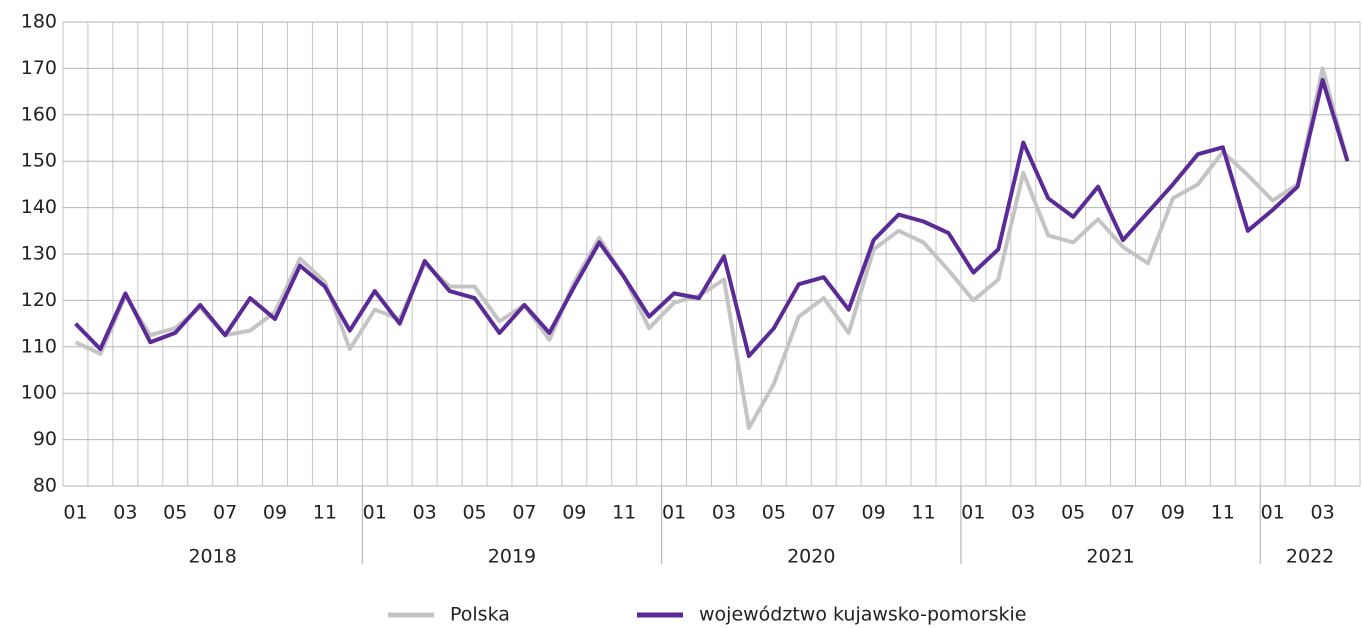 Image resolution: width=1362 pixels, height=628 pixels. Describe the element at coordinates (39, 161) in the screenshot. I see `y-tick-label: 150` at that location.